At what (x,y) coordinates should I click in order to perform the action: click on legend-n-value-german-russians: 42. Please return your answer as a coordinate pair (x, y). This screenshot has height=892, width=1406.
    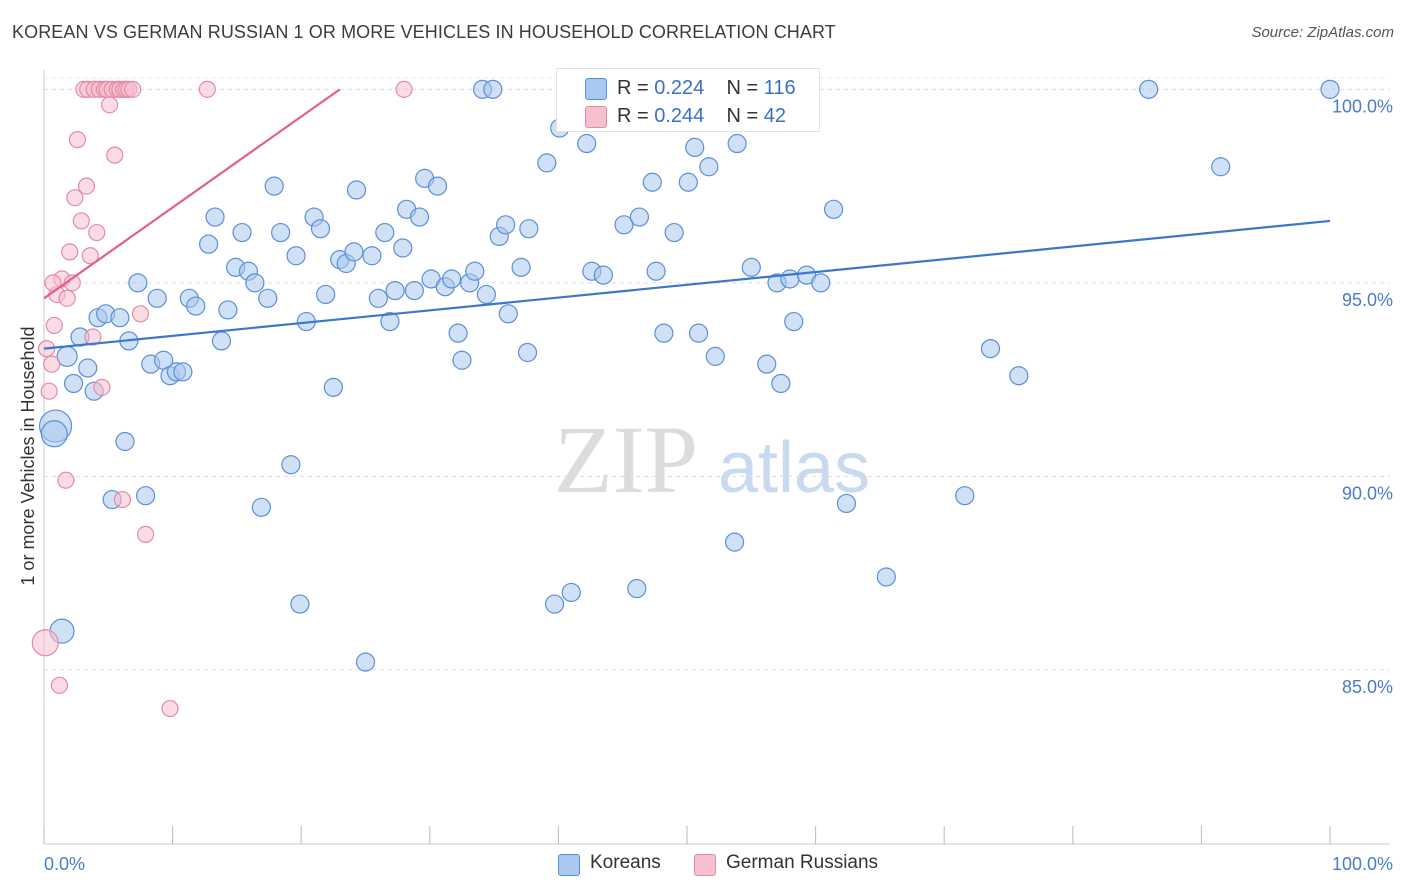
    Looking at the image, I should click on (775, 116).